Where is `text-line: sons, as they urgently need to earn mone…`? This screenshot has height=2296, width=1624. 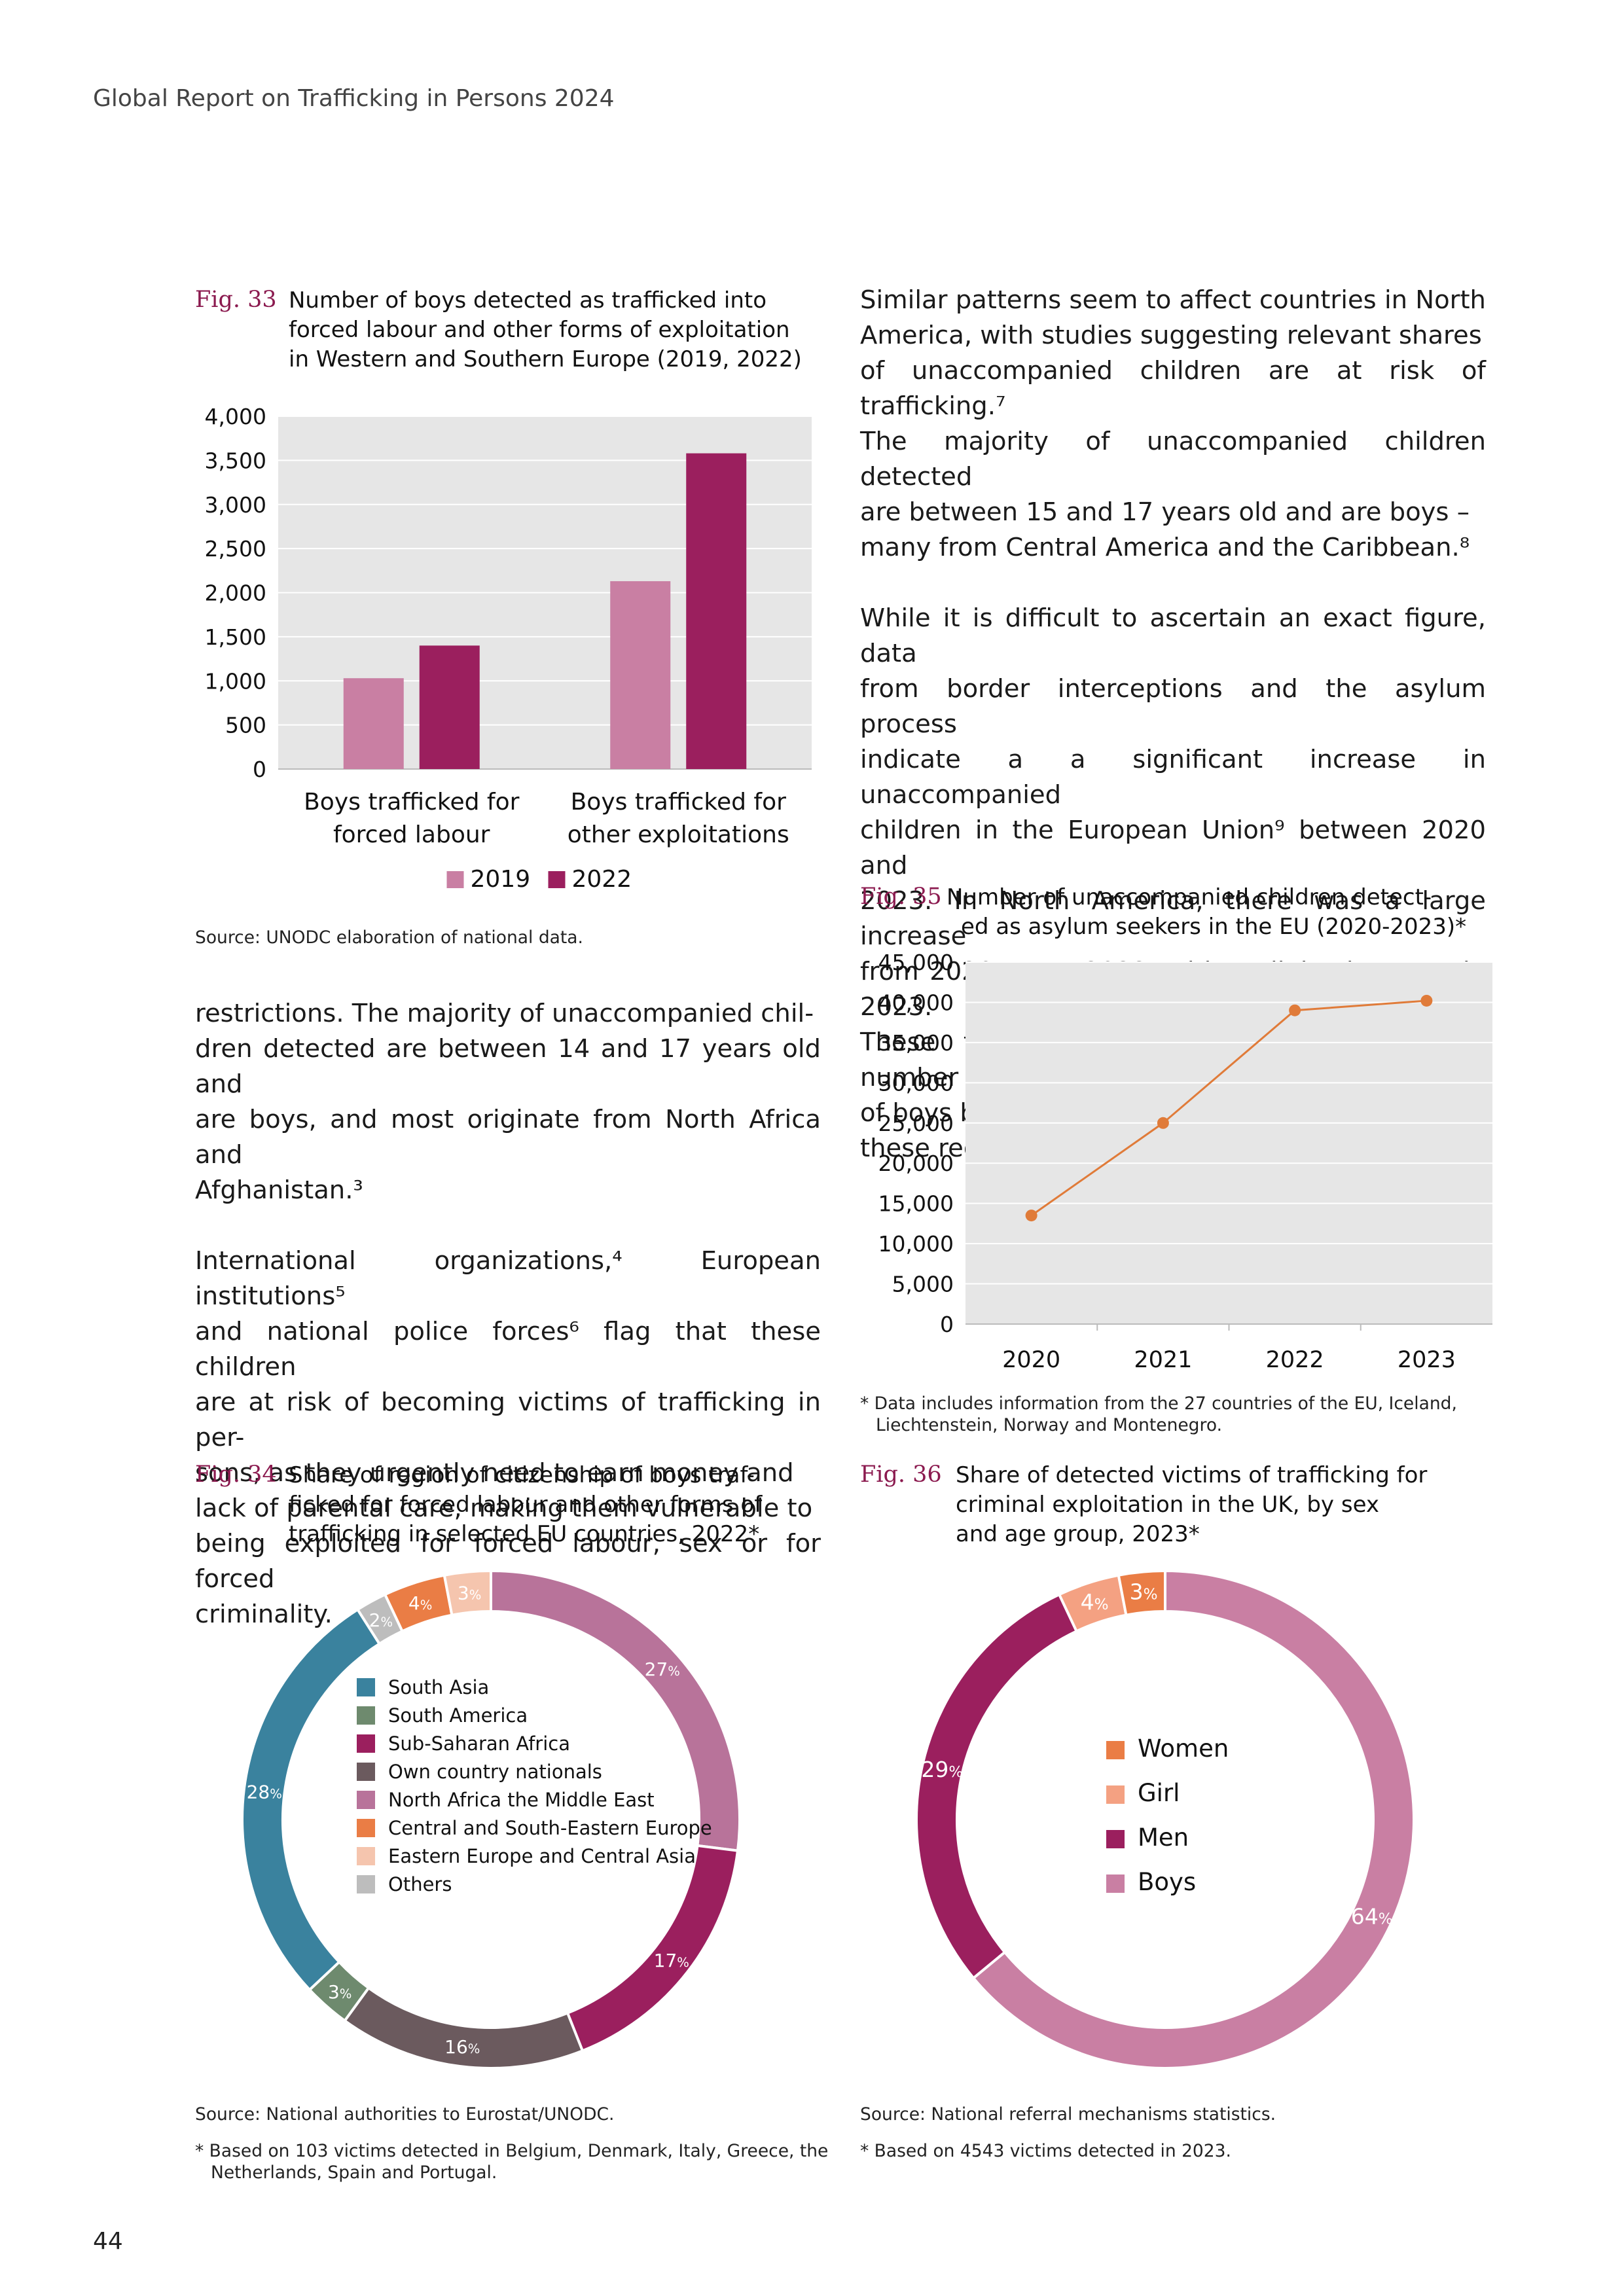 text-line: sons, as they urgently need to earn mone… is located at coordinates (494, 1473).